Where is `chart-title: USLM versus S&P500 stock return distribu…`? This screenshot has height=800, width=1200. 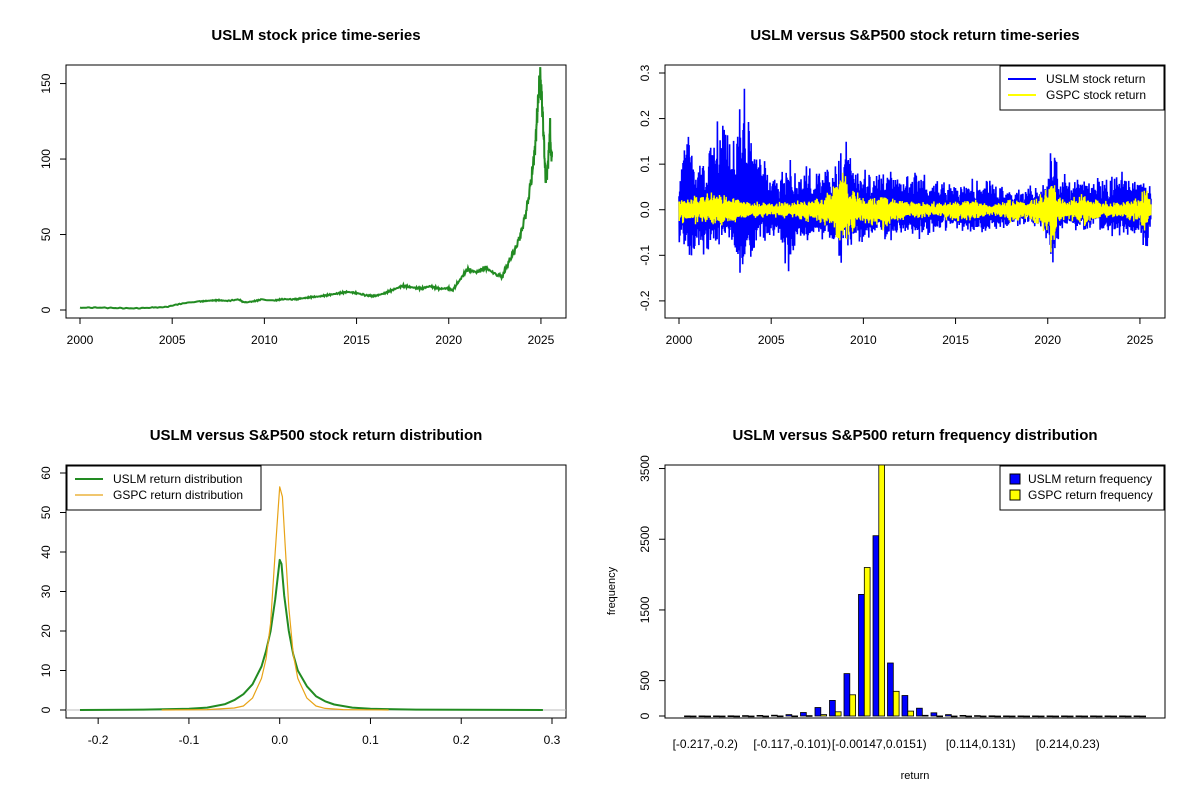
chart-title: USLM versus S&P500 stock return distribu… is located at coordinates (316, 435).